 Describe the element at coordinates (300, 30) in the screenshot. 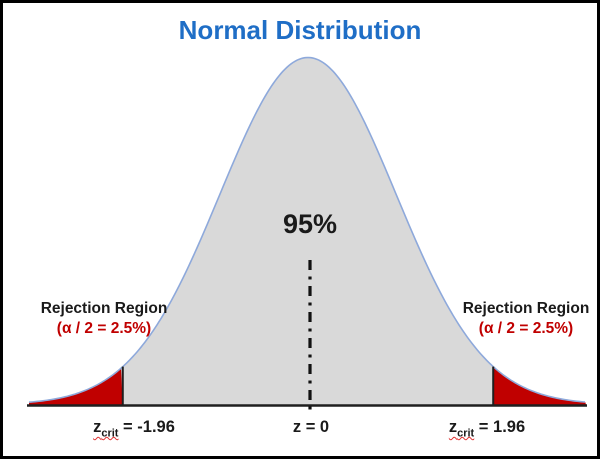

I see `chart-title: Normal Distribution` at that location.